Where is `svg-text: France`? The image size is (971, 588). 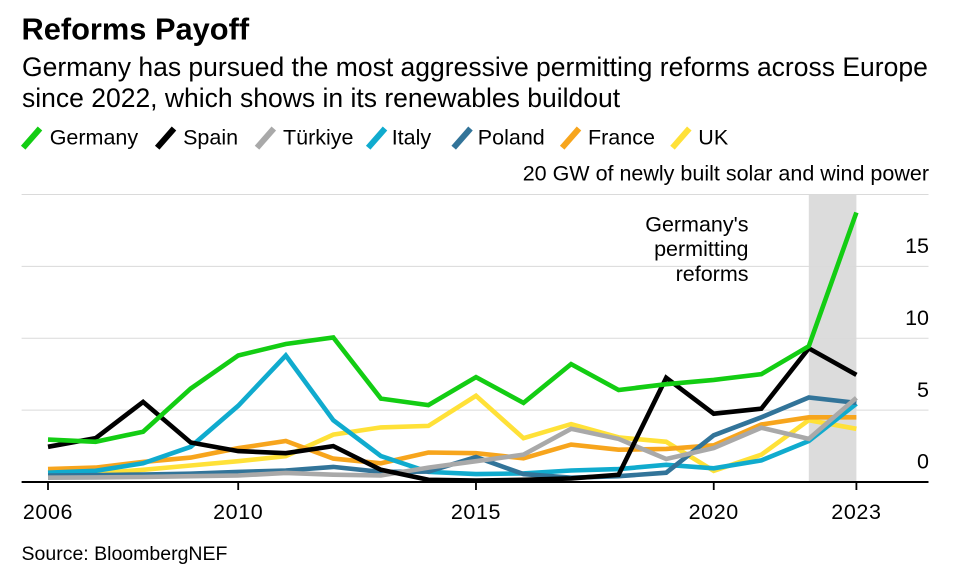 svg-text: France is located at coordinates (621, 138).